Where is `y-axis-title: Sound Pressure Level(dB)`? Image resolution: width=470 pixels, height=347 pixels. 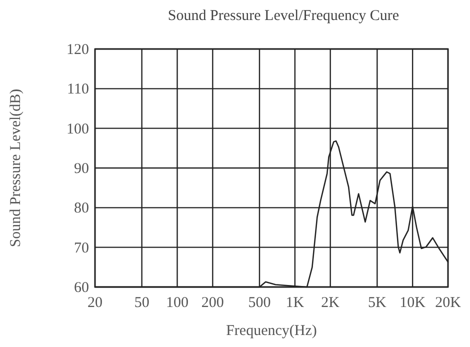
y-axis-title: Sound Pressure Level(dB) is located at coordinates (16, 168).